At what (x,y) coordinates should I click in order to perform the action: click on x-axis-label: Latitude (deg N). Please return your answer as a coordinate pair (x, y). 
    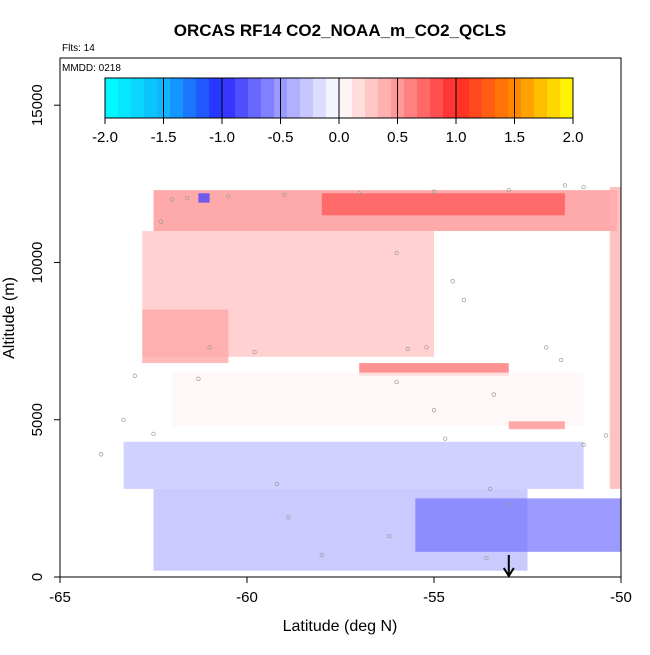
    Looking at the image, I should click on (340, 626).